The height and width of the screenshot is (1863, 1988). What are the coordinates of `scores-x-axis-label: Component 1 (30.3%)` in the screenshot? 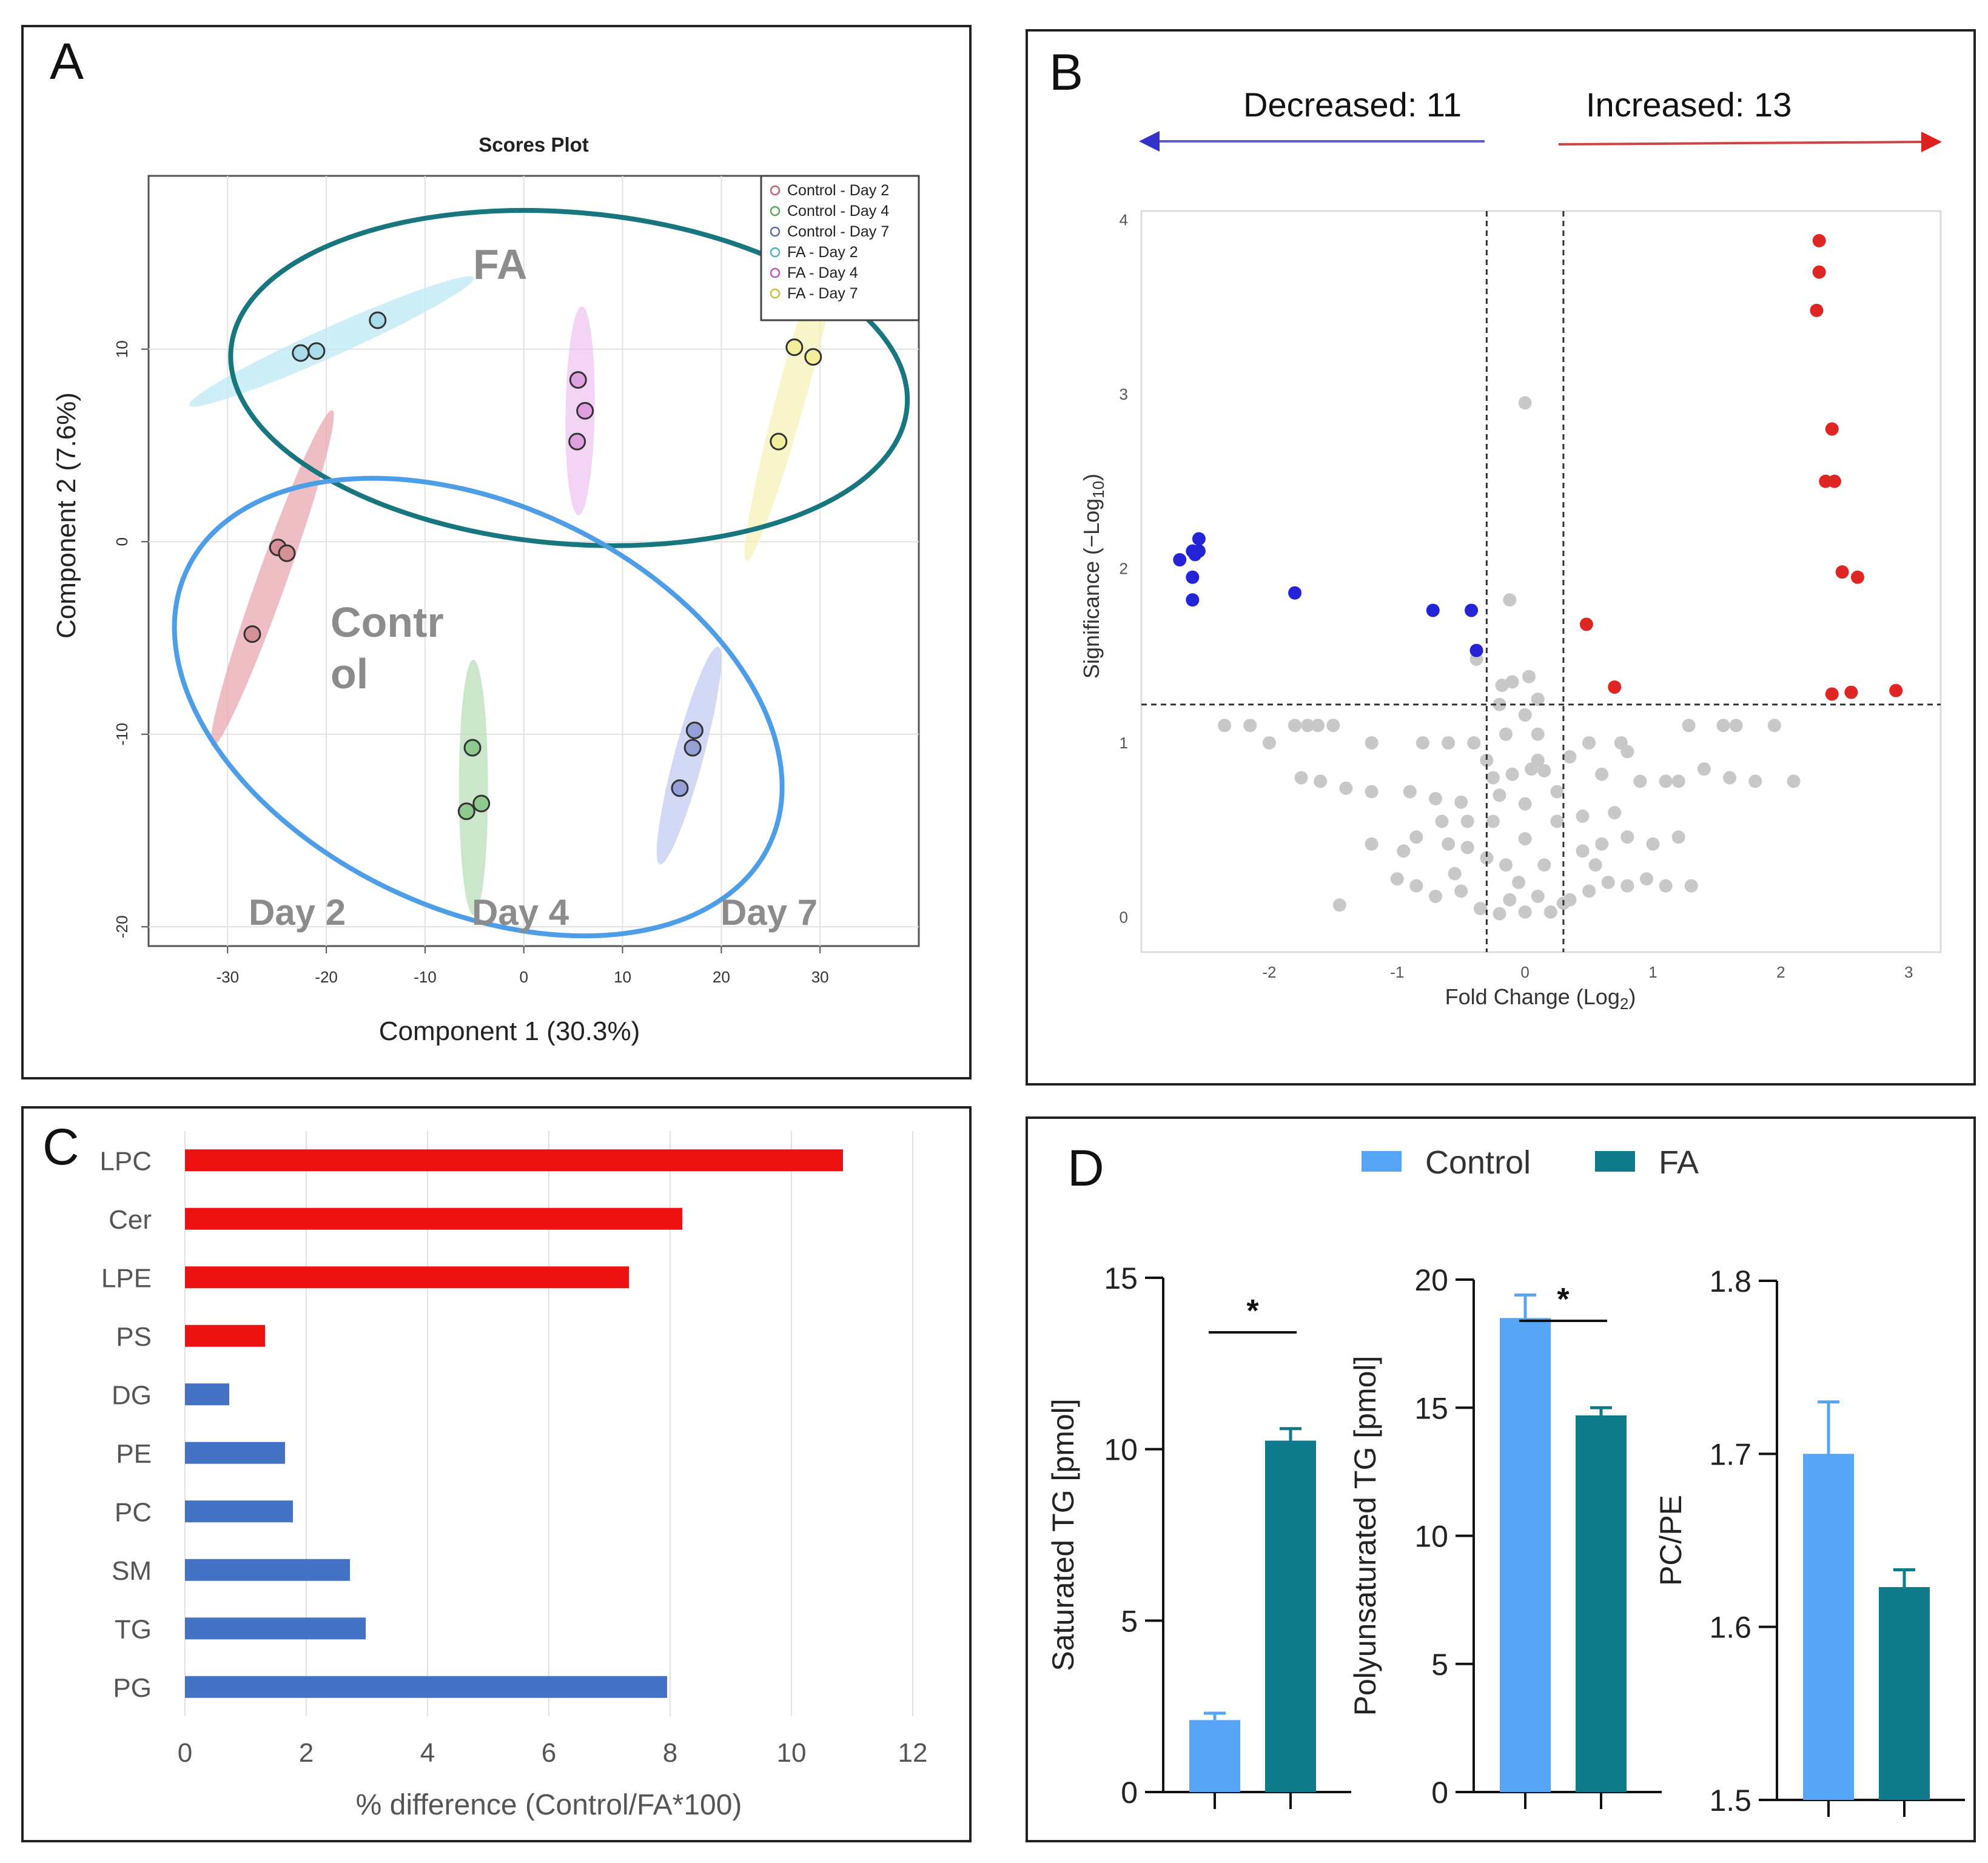 It's located at (510, 1031).